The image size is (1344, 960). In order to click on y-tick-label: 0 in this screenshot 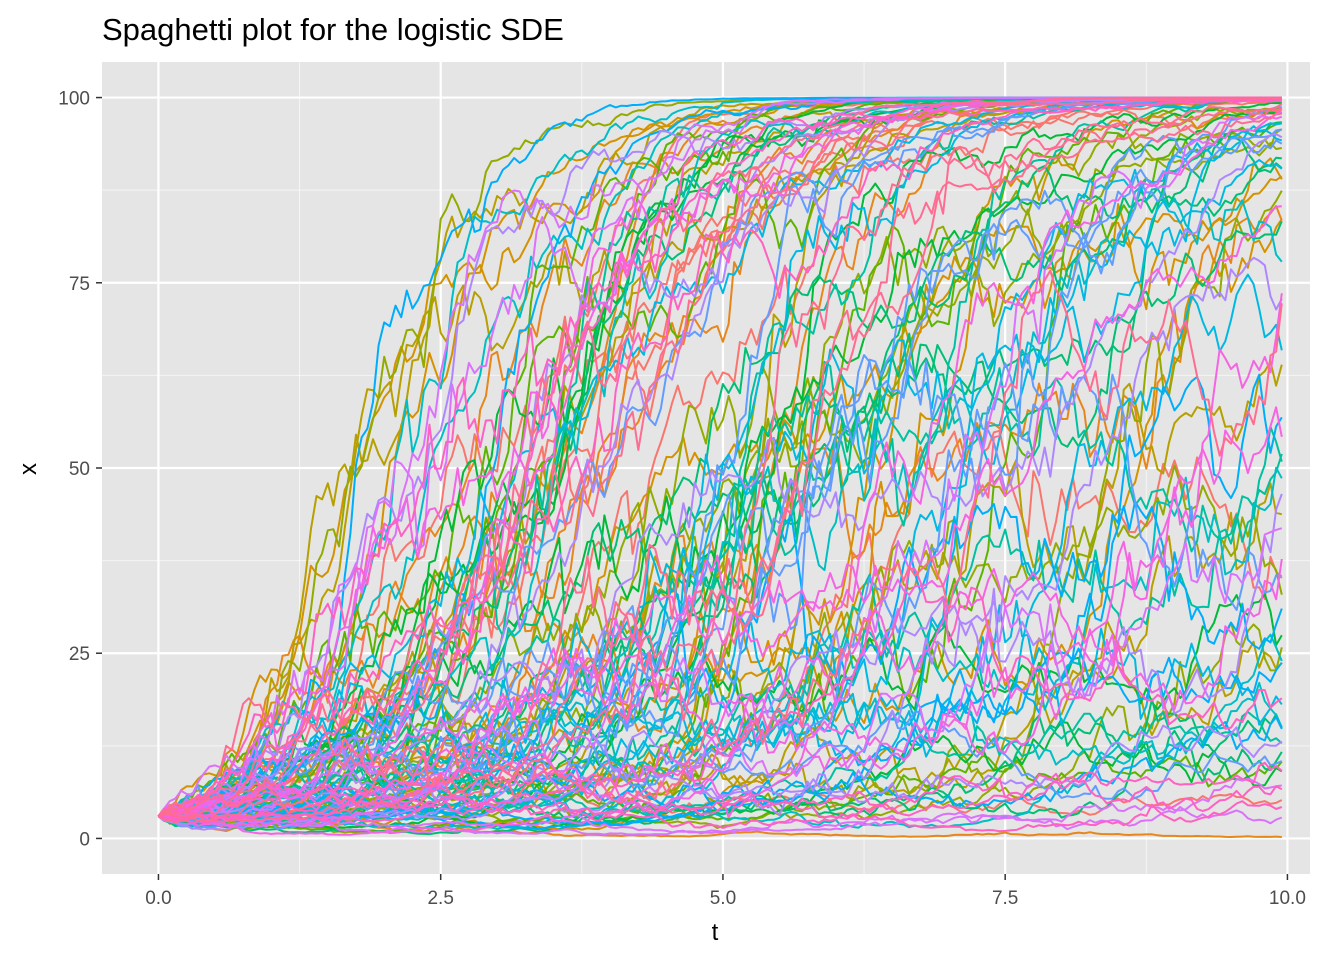, I will do `click(84, 839)`.